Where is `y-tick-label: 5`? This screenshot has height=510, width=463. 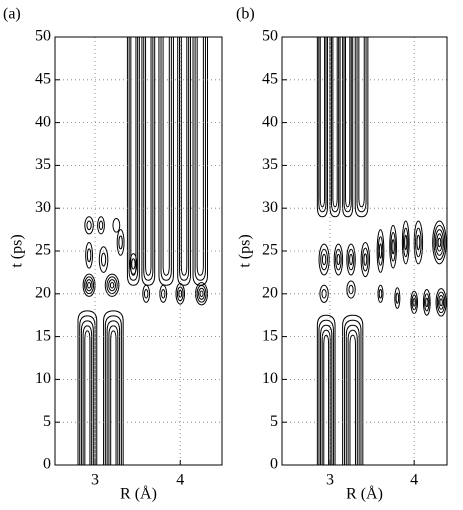
y-tick-label: 5 is located at coordinates (274, 421).